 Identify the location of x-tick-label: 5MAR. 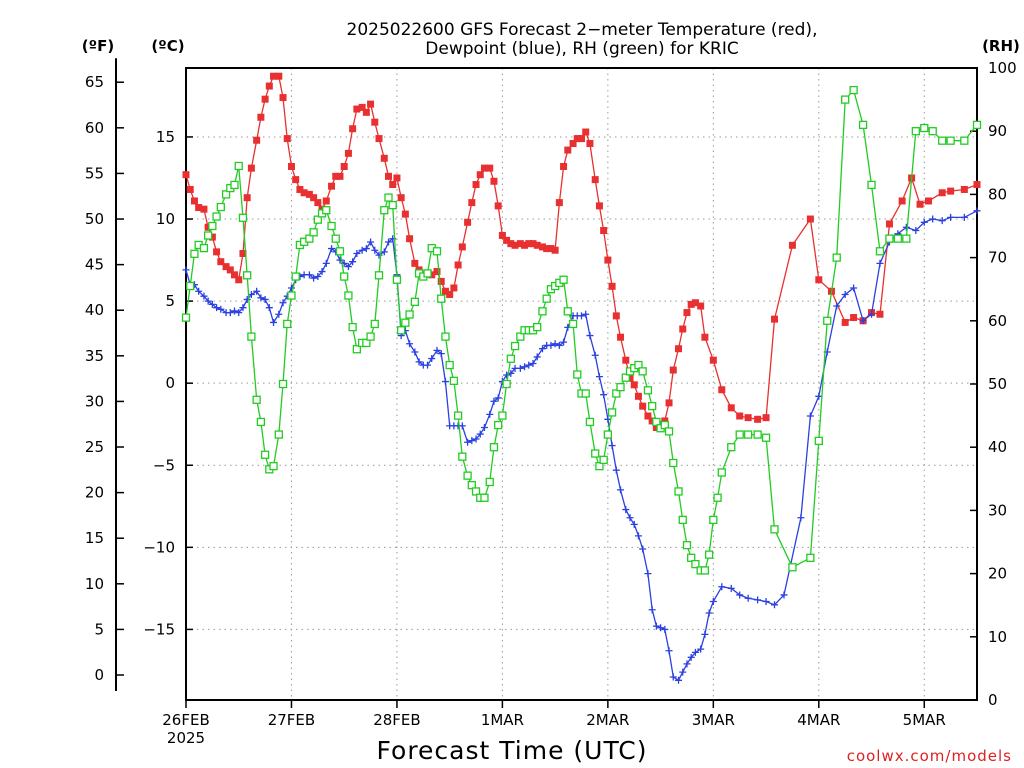
(924, 720).